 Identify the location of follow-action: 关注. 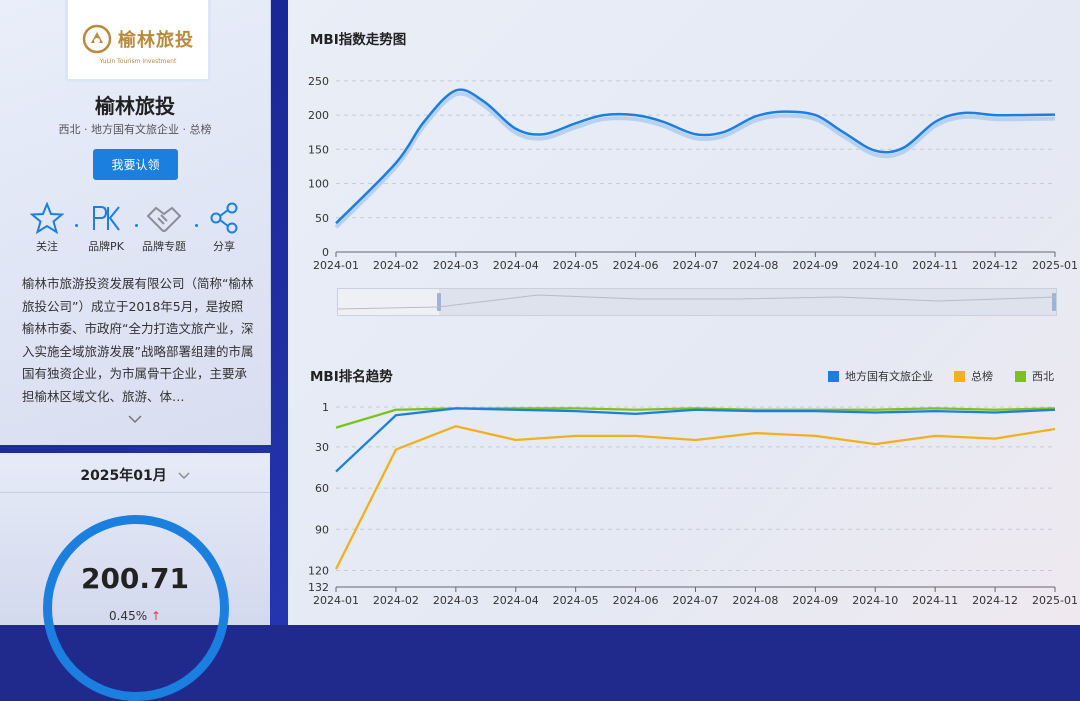
(47, 228).